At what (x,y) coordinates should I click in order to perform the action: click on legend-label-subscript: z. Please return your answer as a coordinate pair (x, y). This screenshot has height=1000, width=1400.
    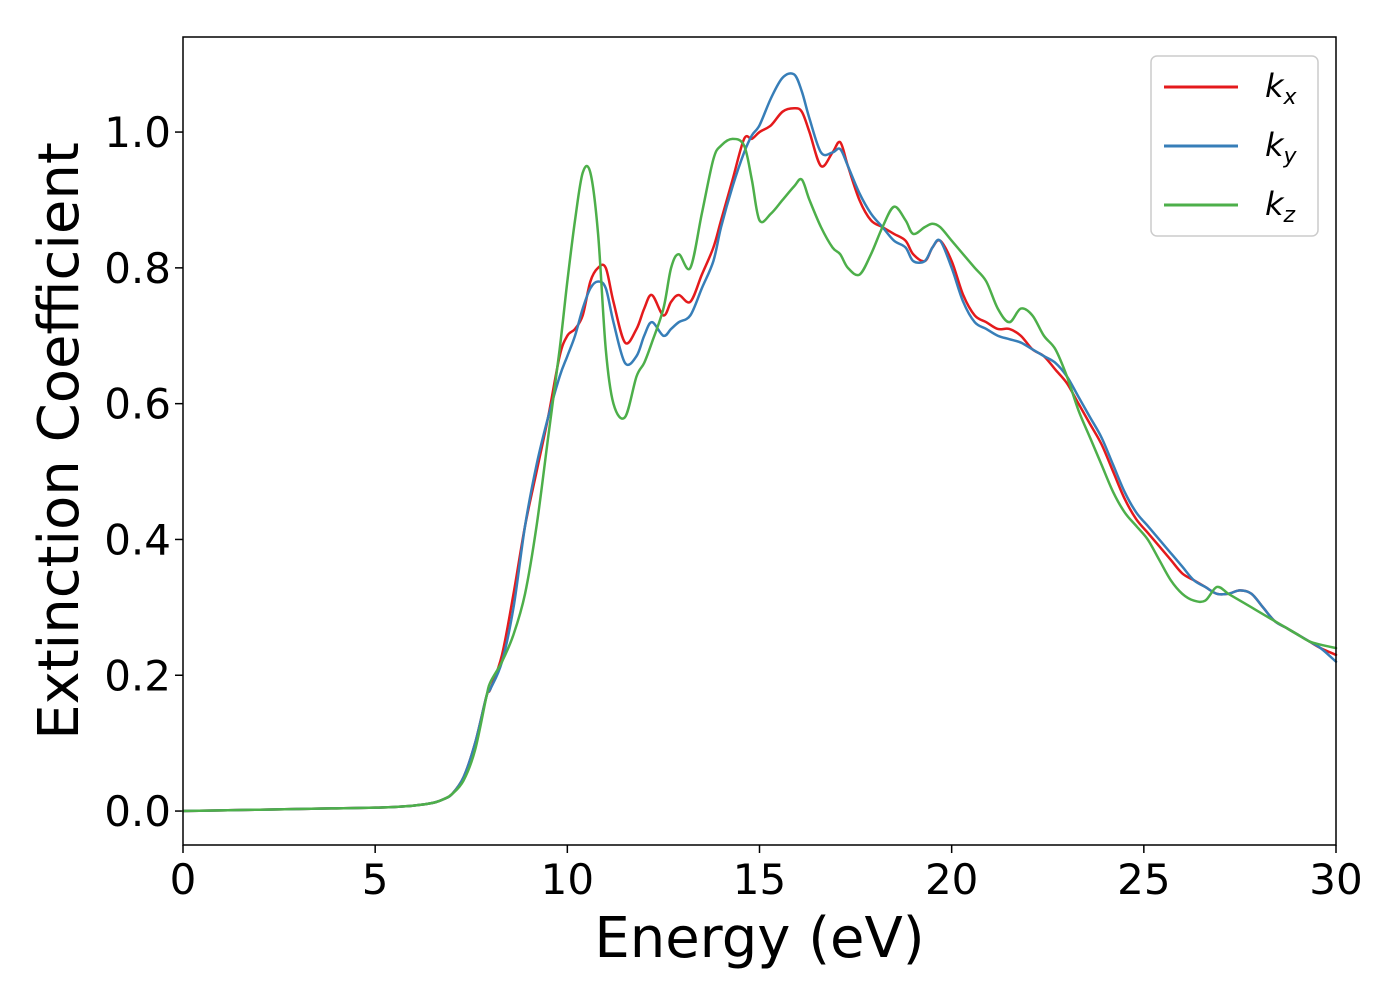
    Looking at the image, I should click on (1289, 215).